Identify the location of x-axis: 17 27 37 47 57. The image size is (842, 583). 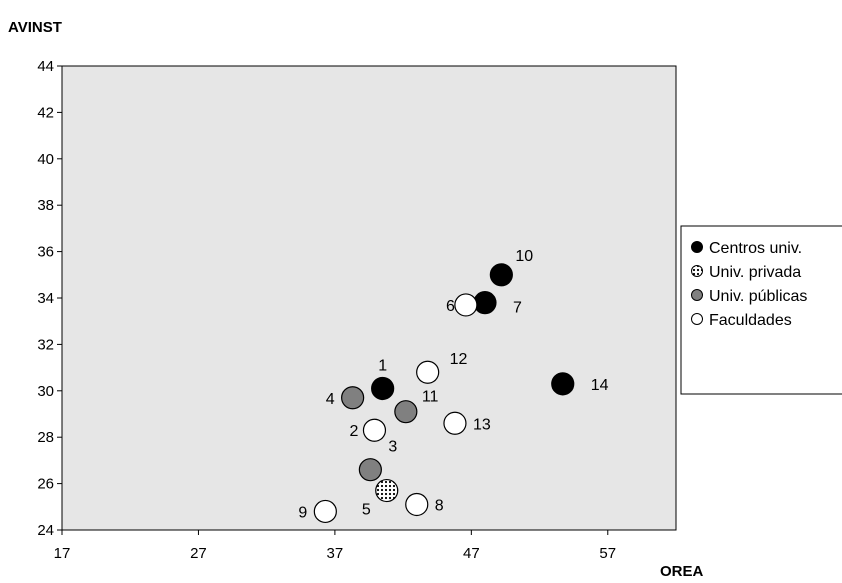
(335, 546).